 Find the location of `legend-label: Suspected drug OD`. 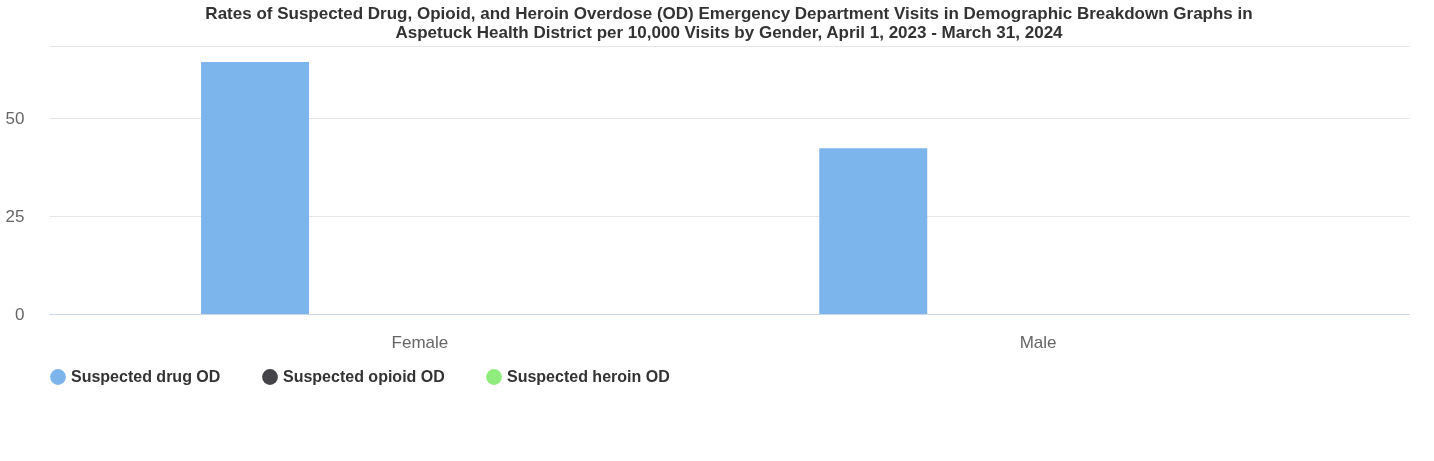

legend-label: Suspected drug OD is located at coordinates (146, 376).